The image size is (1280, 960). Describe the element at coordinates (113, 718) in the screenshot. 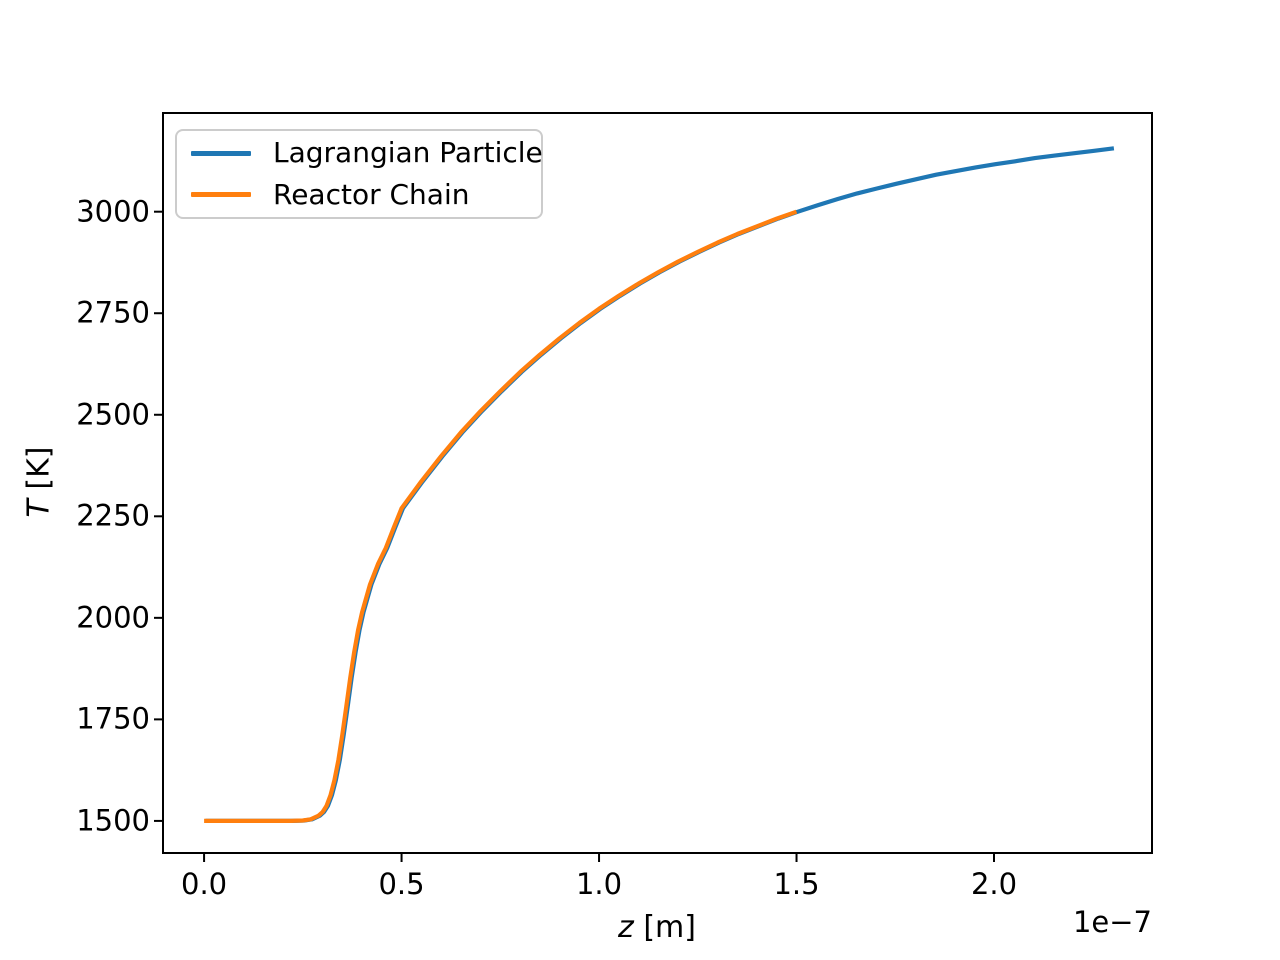

I see `y-tick-label: 1750` at that location.